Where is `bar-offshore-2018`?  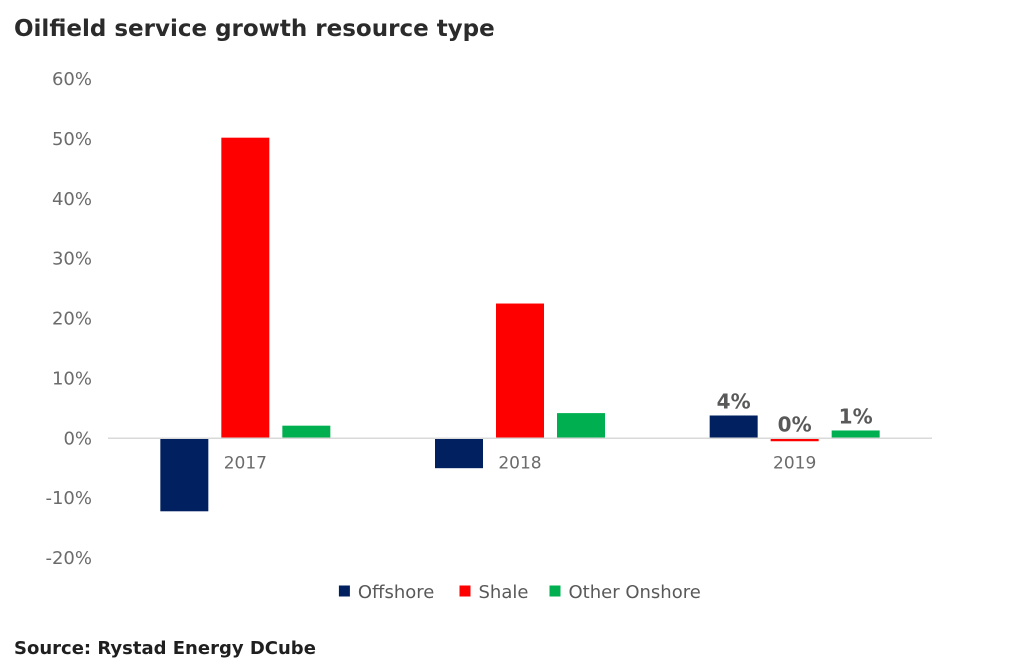
bar-offshore-2018 is located at coordinates (459, 453).